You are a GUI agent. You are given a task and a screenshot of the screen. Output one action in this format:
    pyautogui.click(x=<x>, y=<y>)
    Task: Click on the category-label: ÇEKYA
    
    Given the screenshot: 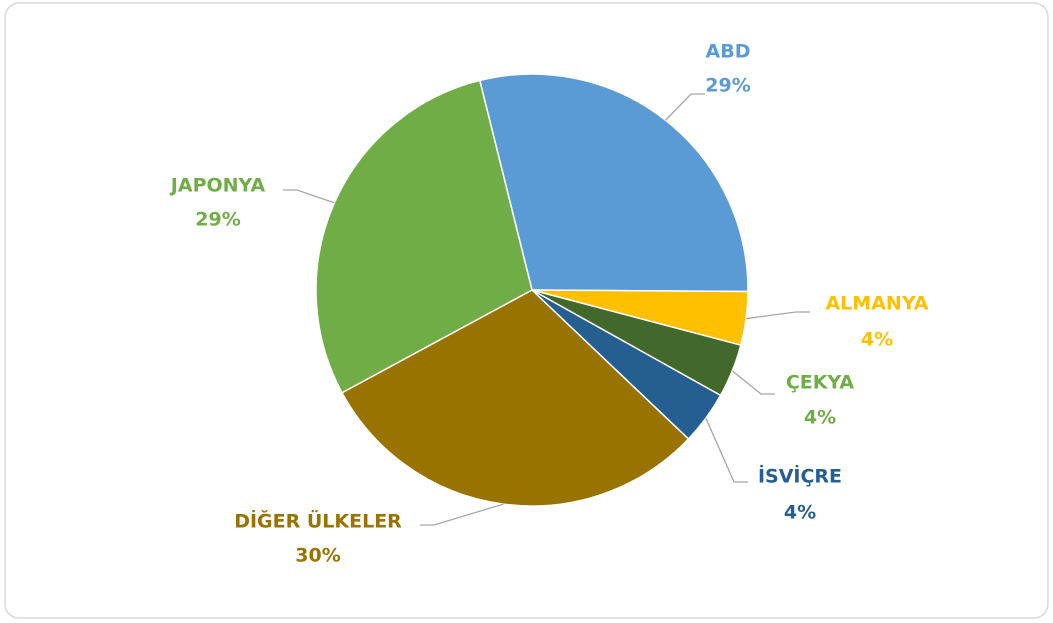 What is the action you would take?
    pyautogui.click(x=820, y=383)
    